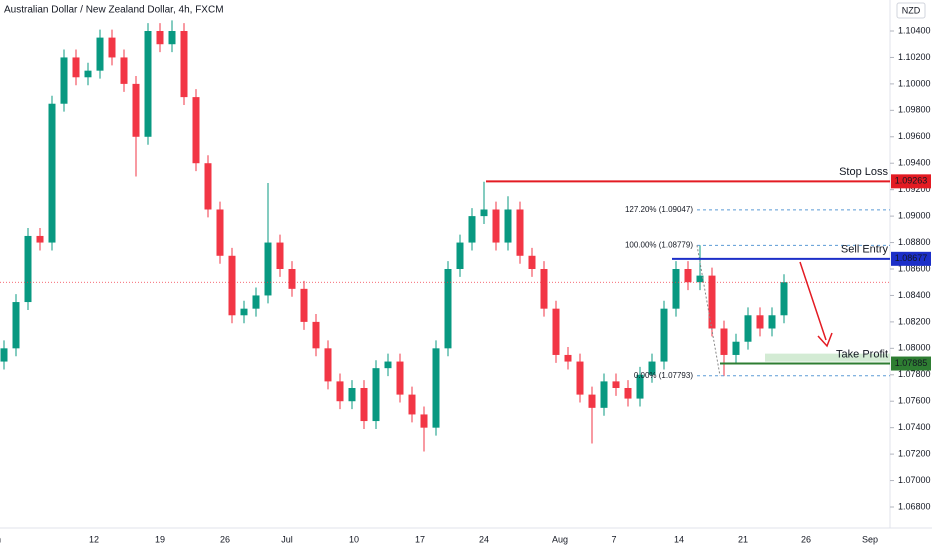  I want to click on level-price: 1.09263, so click(911, 181).